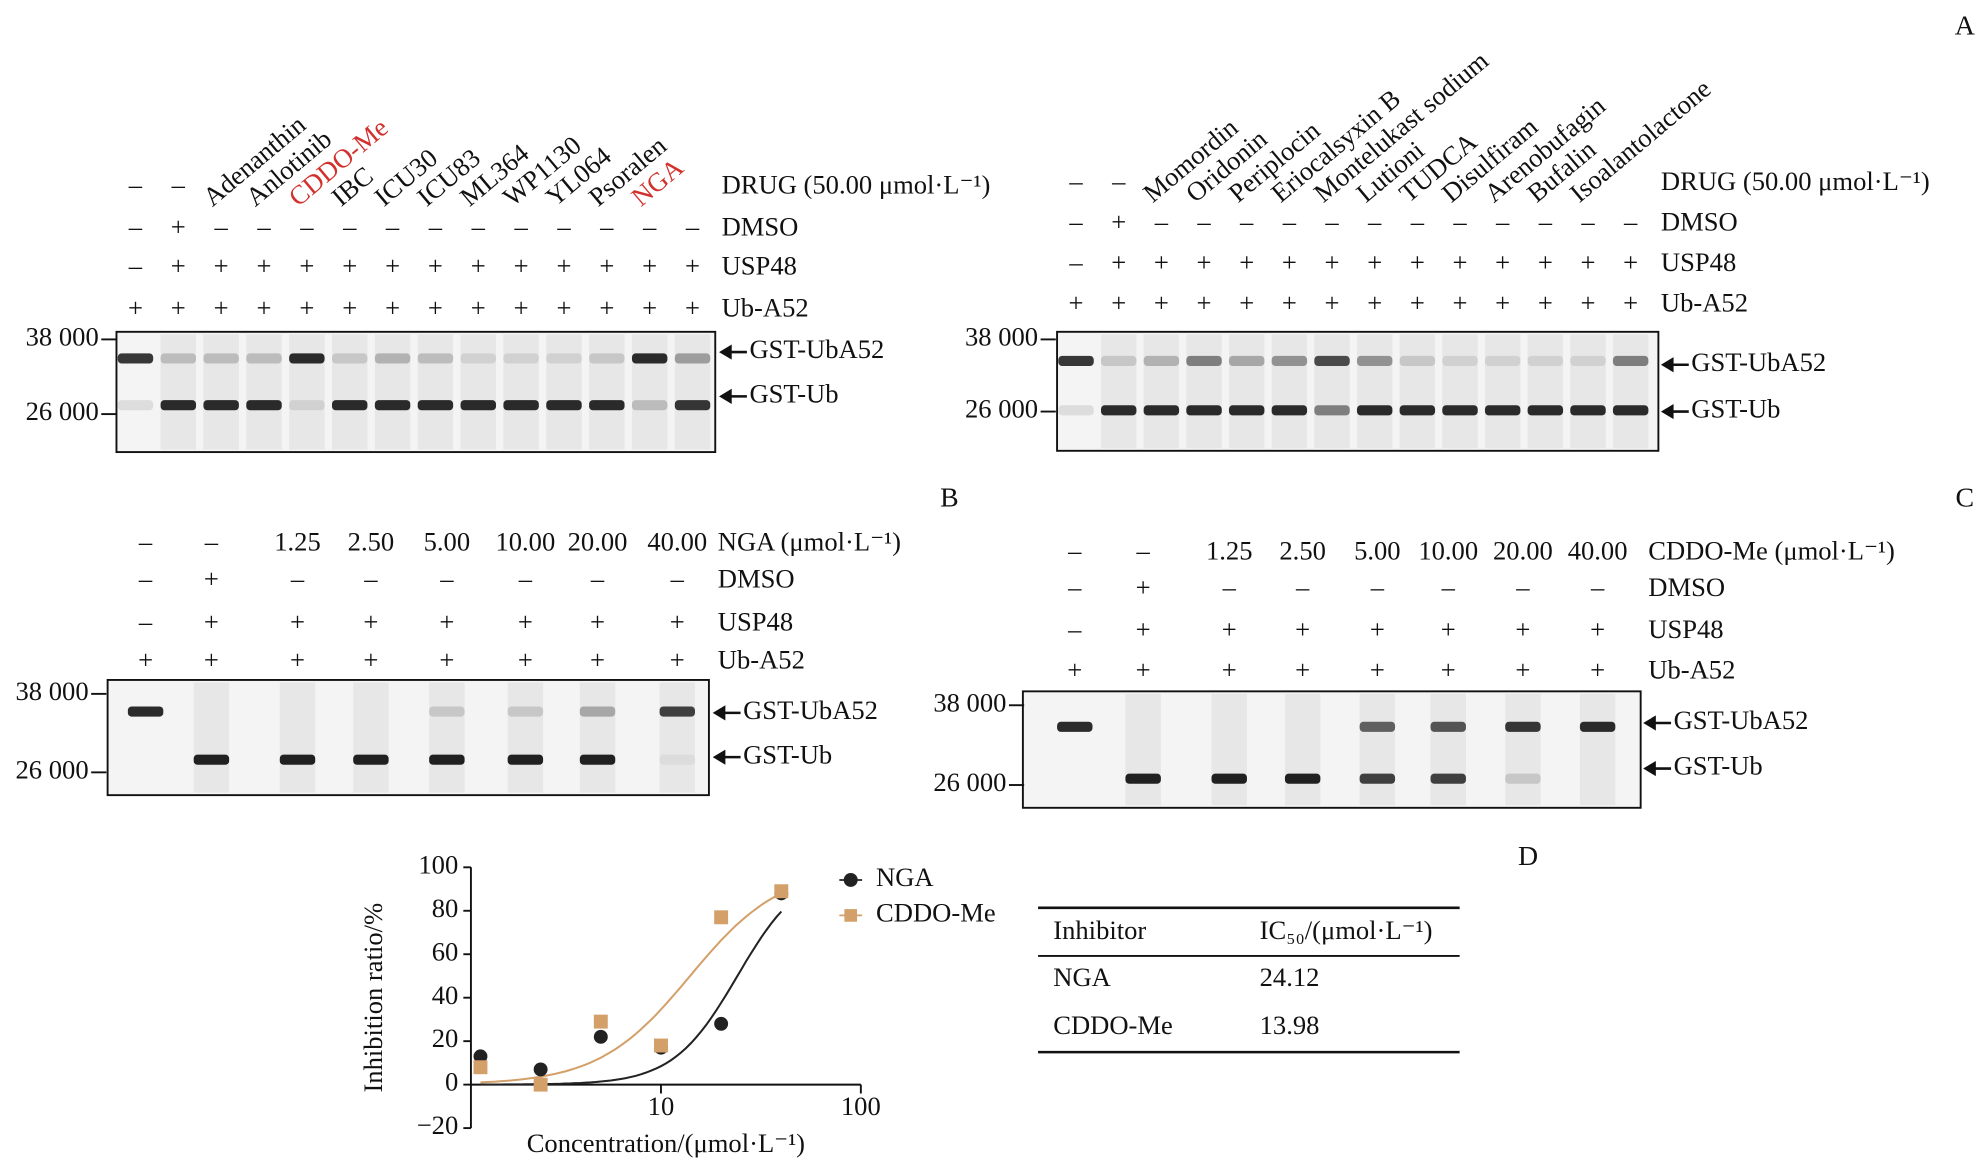 Image resolution: width=1985 pixels, height=1170 pixels. Describe the element at coordinates (661, 1045) in the screenshot. I see `point` at that location.